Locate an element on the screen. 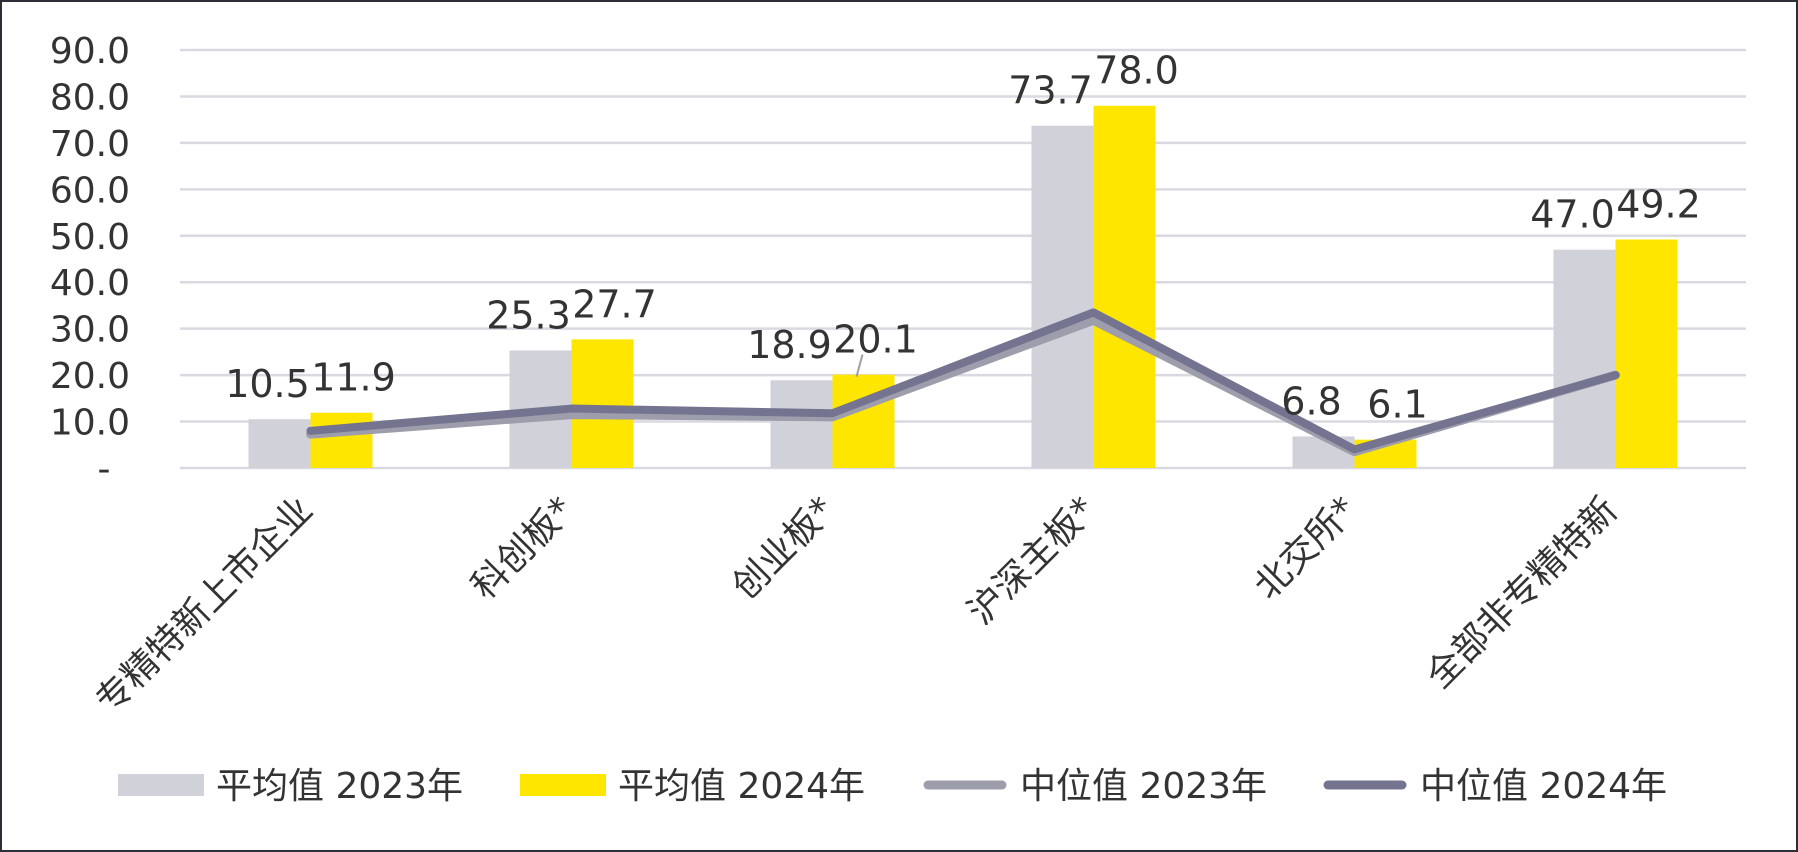  label-leader-line is located at coordinates (859, 365).